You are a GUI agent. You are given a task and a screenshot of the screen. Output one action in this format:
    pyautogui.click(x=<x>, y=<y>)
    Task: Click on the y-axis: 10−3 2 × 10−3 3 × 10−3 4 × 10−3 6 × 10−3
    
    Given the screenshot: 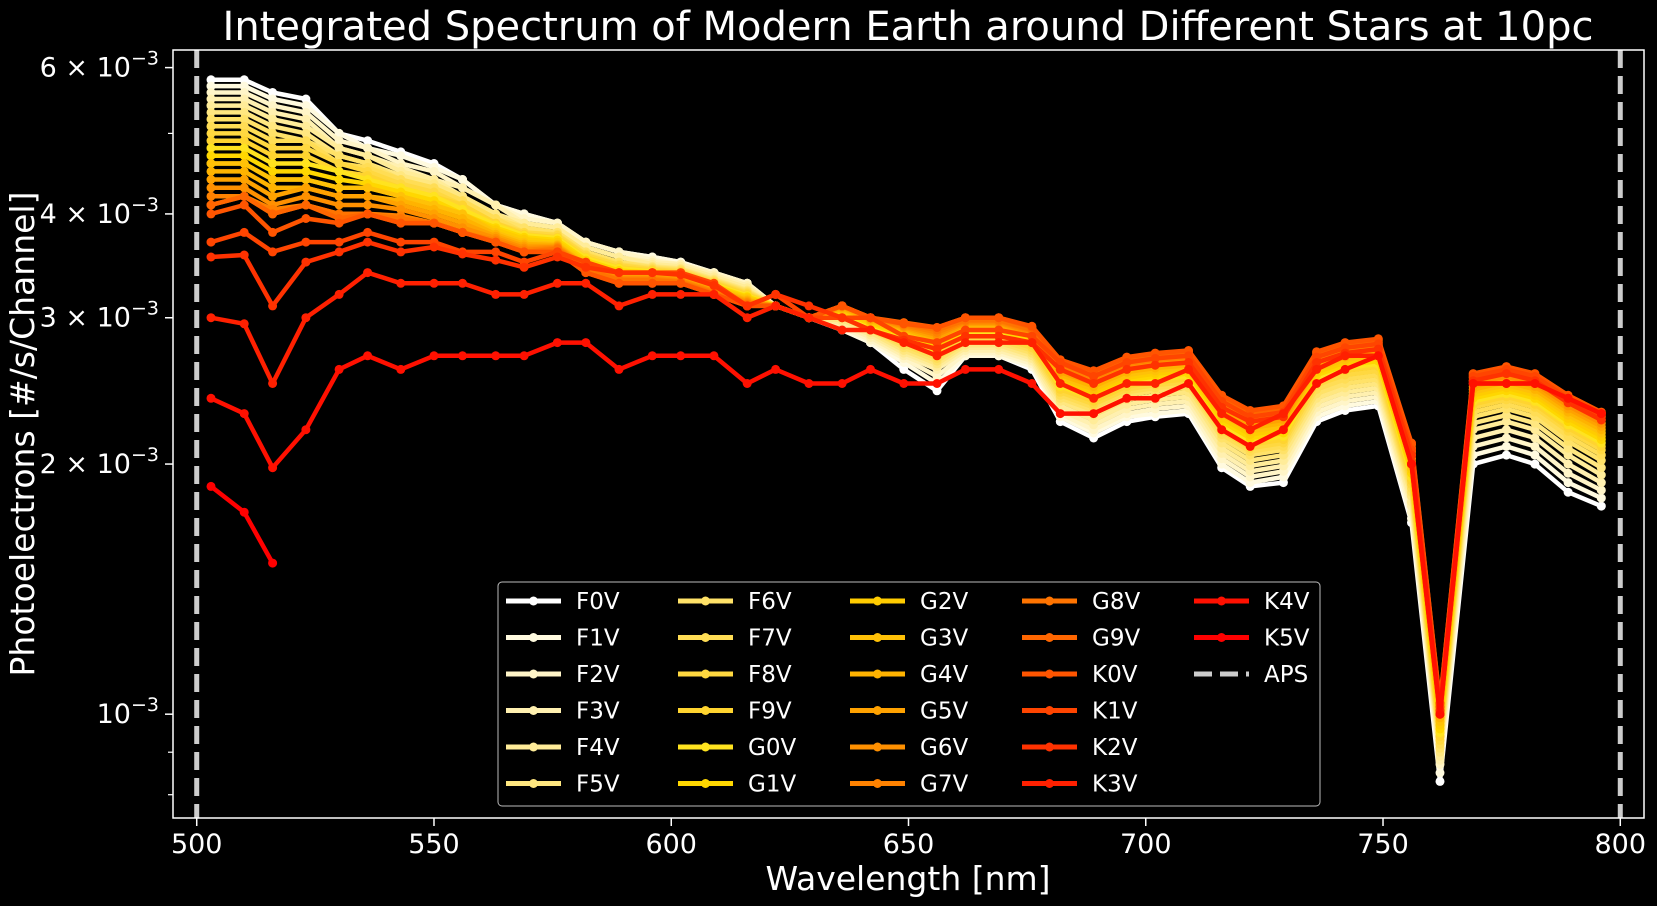 What is the action you would take?
    pyautogui.click(x=106, y=422)
    